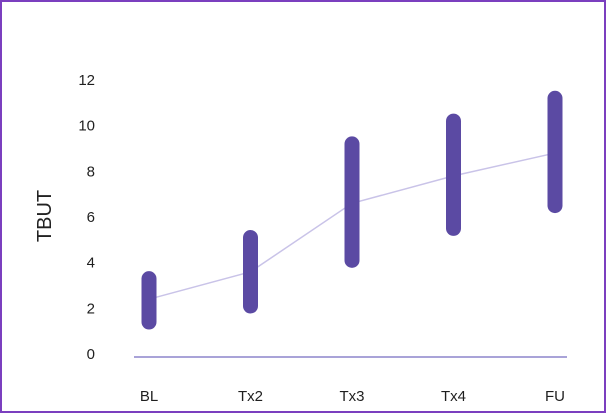 This screenshot has width=606, height=413. Describe the element at coordinates (555, 396) in the screenshot. I see `x-category-label: FU` at that location.